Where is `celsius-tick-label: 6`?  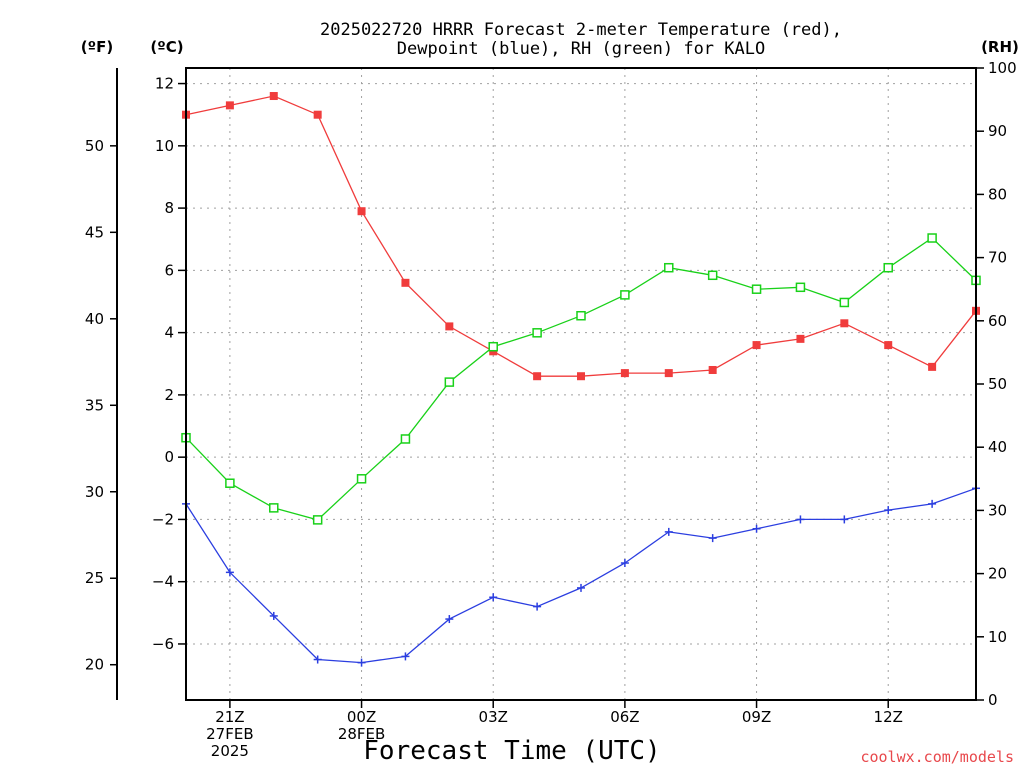 celsius-tick-label: 6 is located at coordinates (169, 270).